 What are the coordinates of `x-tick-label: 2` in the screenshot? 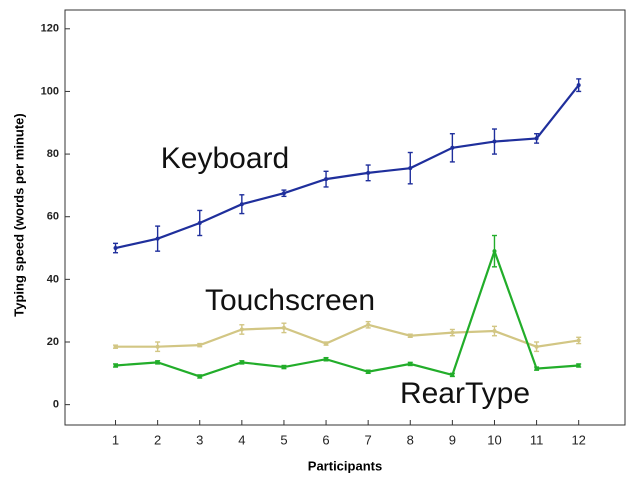 It's located at (157, 439).